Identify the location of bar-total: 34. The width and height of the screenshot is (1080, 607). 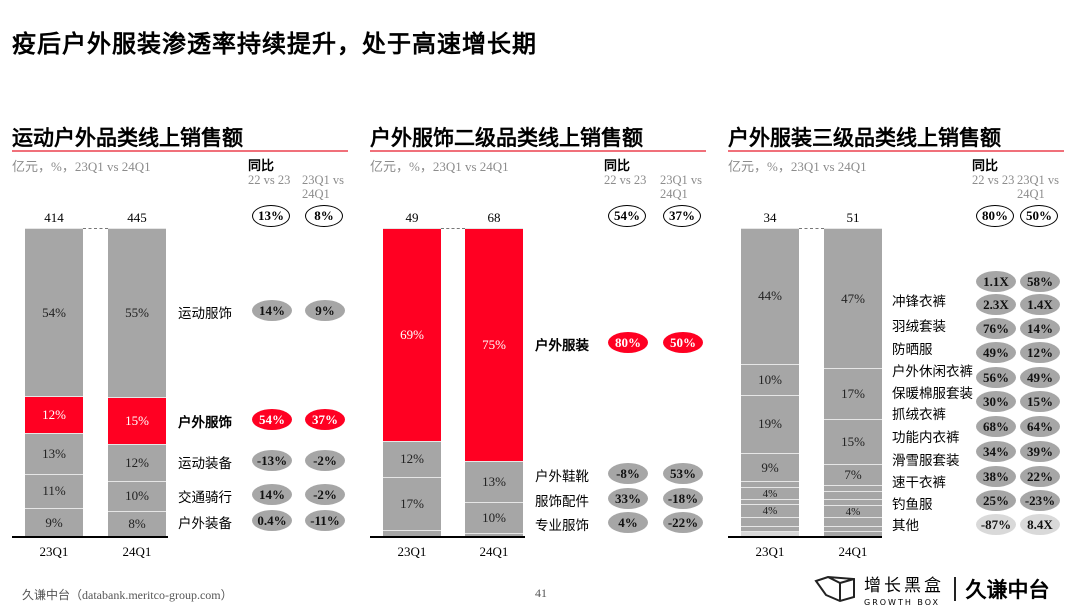
(770, 217).